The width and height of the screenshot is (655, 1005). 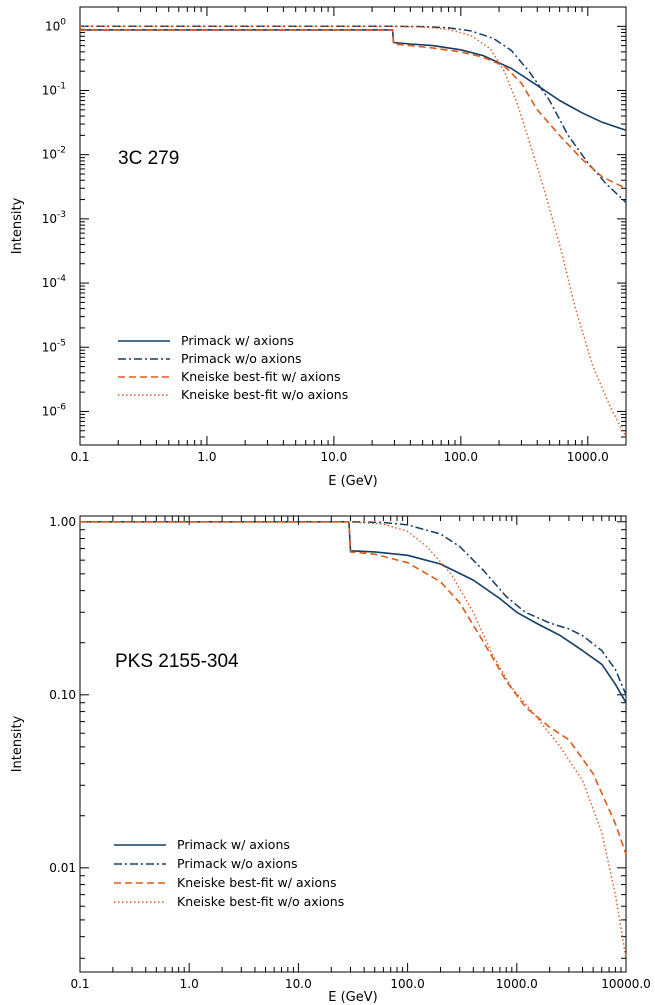 What do you see at coordinates (62, 868) in the screenshot?
I see `y-tick-label: 0.01` at bounding box center [62, 868].